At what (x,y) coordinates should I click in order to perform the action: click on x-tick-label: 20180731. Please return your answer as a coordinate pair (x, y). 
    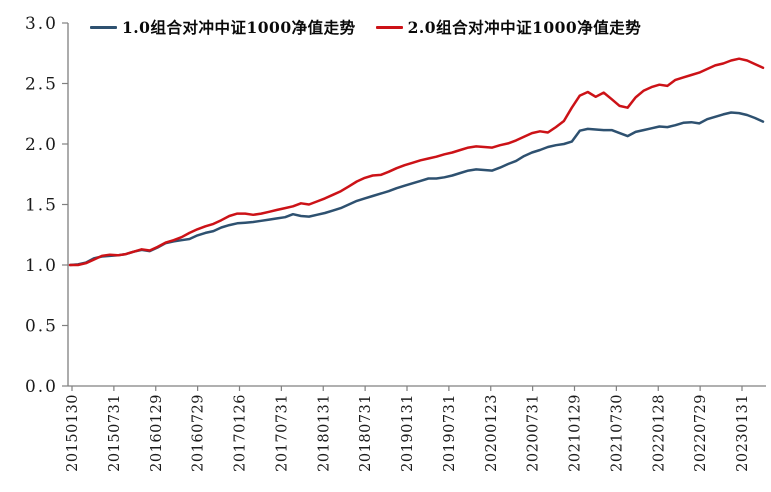
    Looking at the image, I should click on (366, 433).